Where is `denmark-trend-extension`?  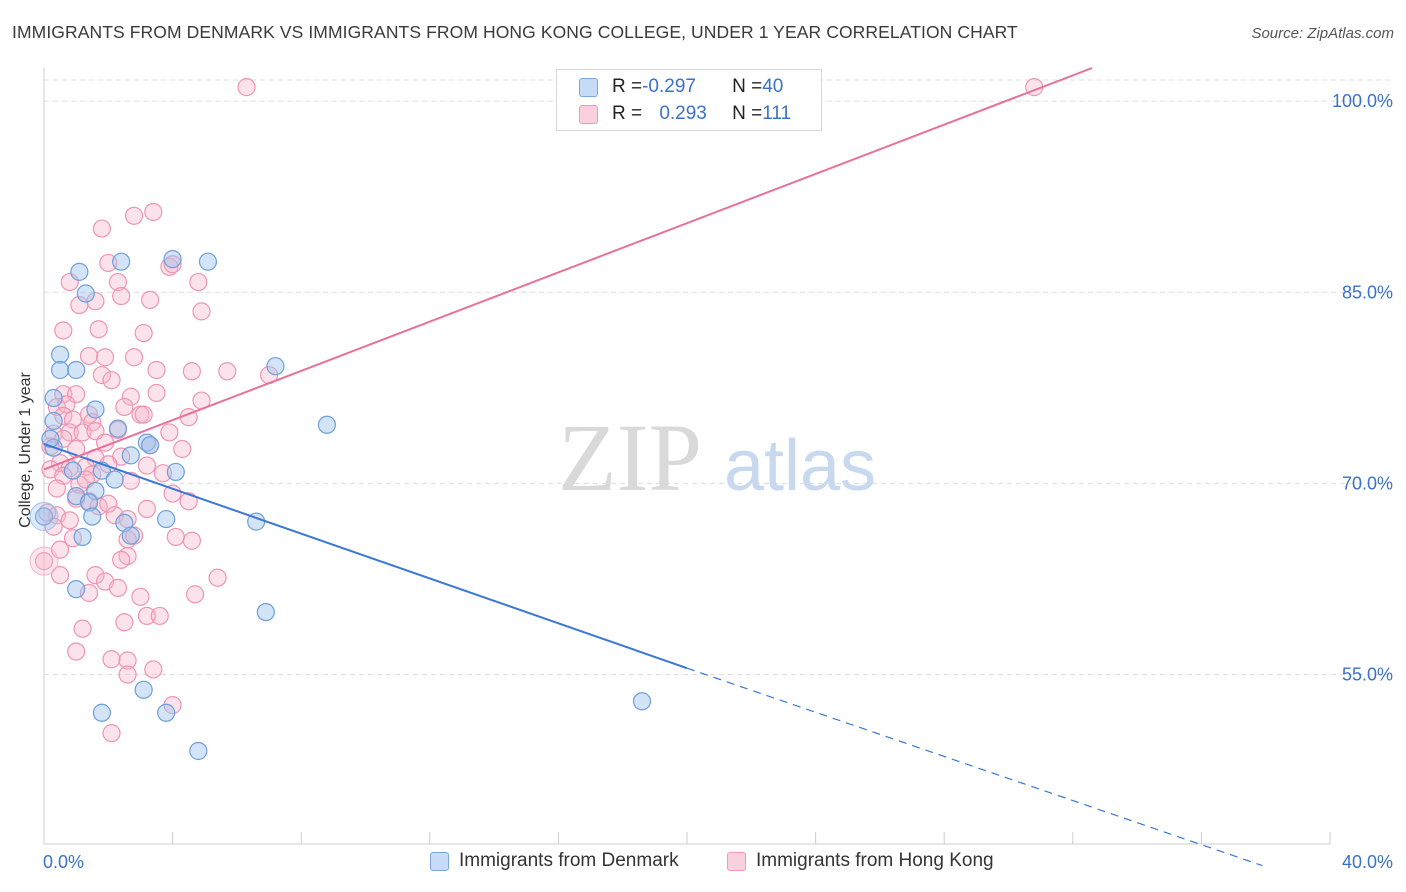 denmark-trend-extension is located at coordinates (974, 767).